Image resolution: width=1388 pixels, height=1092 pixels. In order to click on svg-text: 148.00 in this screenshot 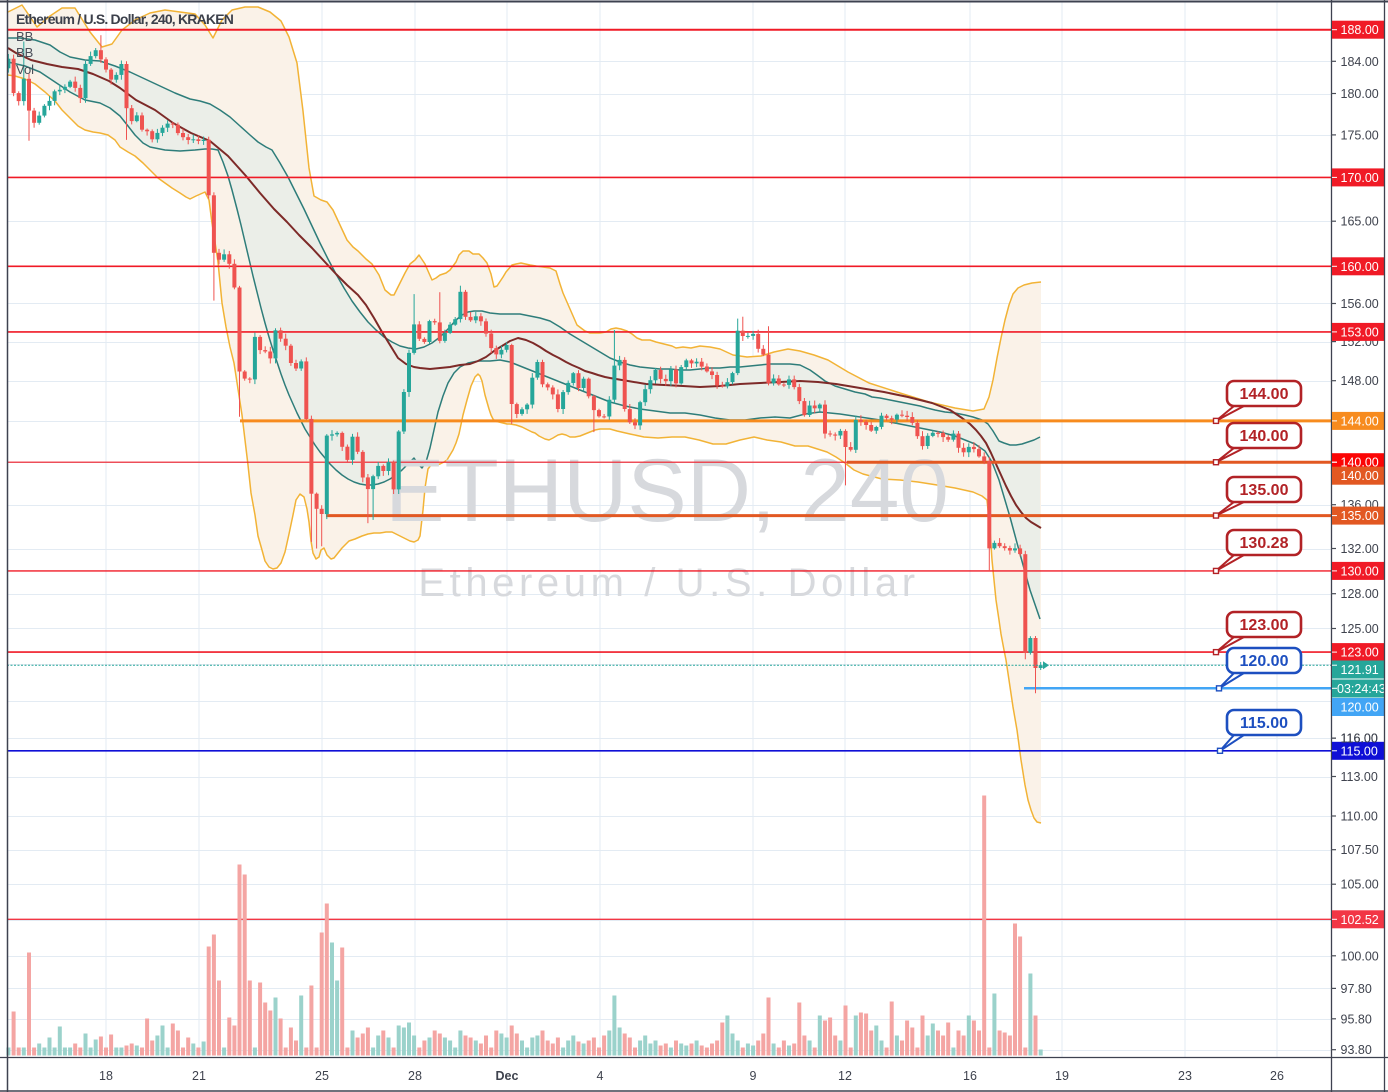, I will do `click(1360, 381)`.